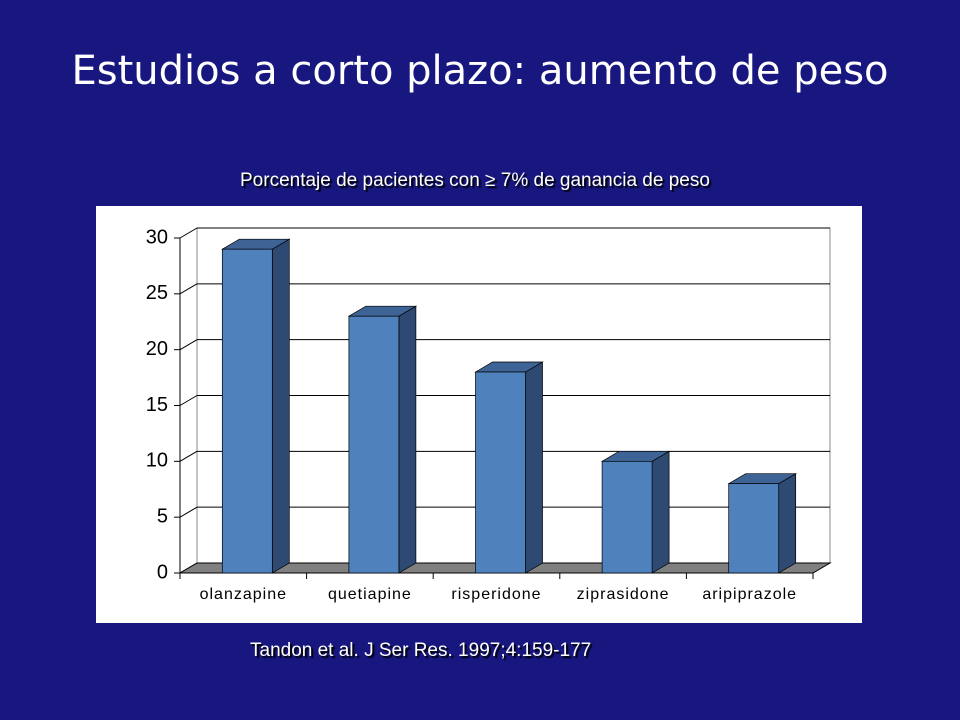 This screenshot has height=720, width=960. I want to click on x-tick-label: ziprasidone, so click(623, 594).